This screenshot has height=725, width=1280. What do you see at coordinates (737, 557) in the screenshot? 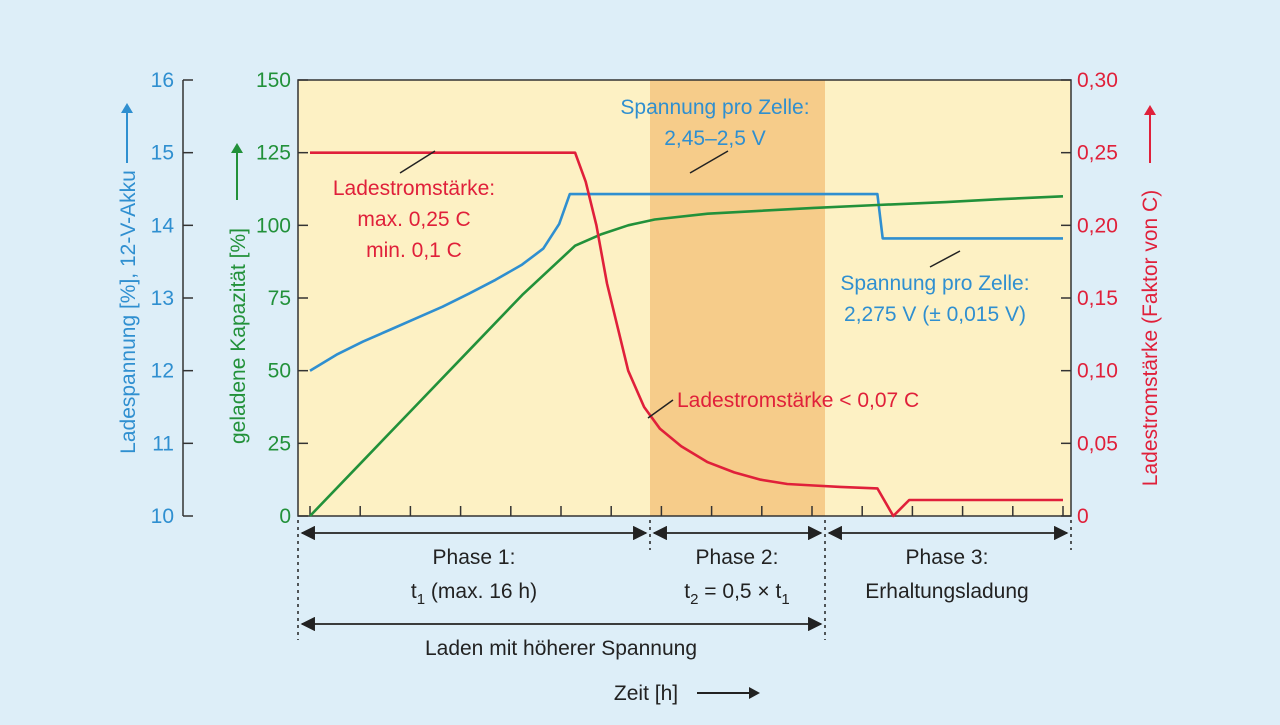
I see `phase2-title: Phase 2:` at bounding box center [737, 557].